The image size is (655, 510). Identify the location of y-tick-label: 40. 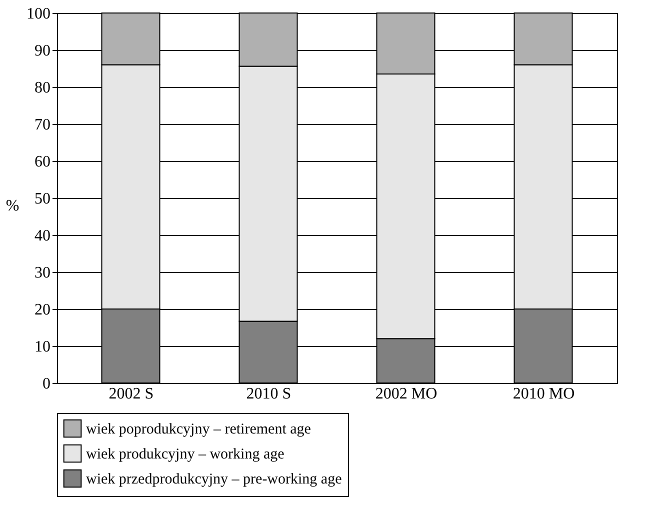
(42, 236).